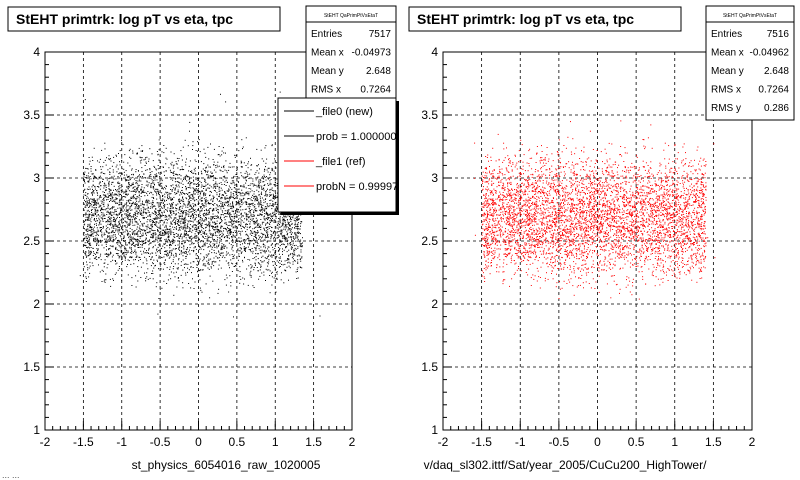 This screenshot has height=480, width=800. What do you see at coordinates (36, 430) in the screenshot?
I see `y-tick-label: 1` at bounding box center [36, 430].